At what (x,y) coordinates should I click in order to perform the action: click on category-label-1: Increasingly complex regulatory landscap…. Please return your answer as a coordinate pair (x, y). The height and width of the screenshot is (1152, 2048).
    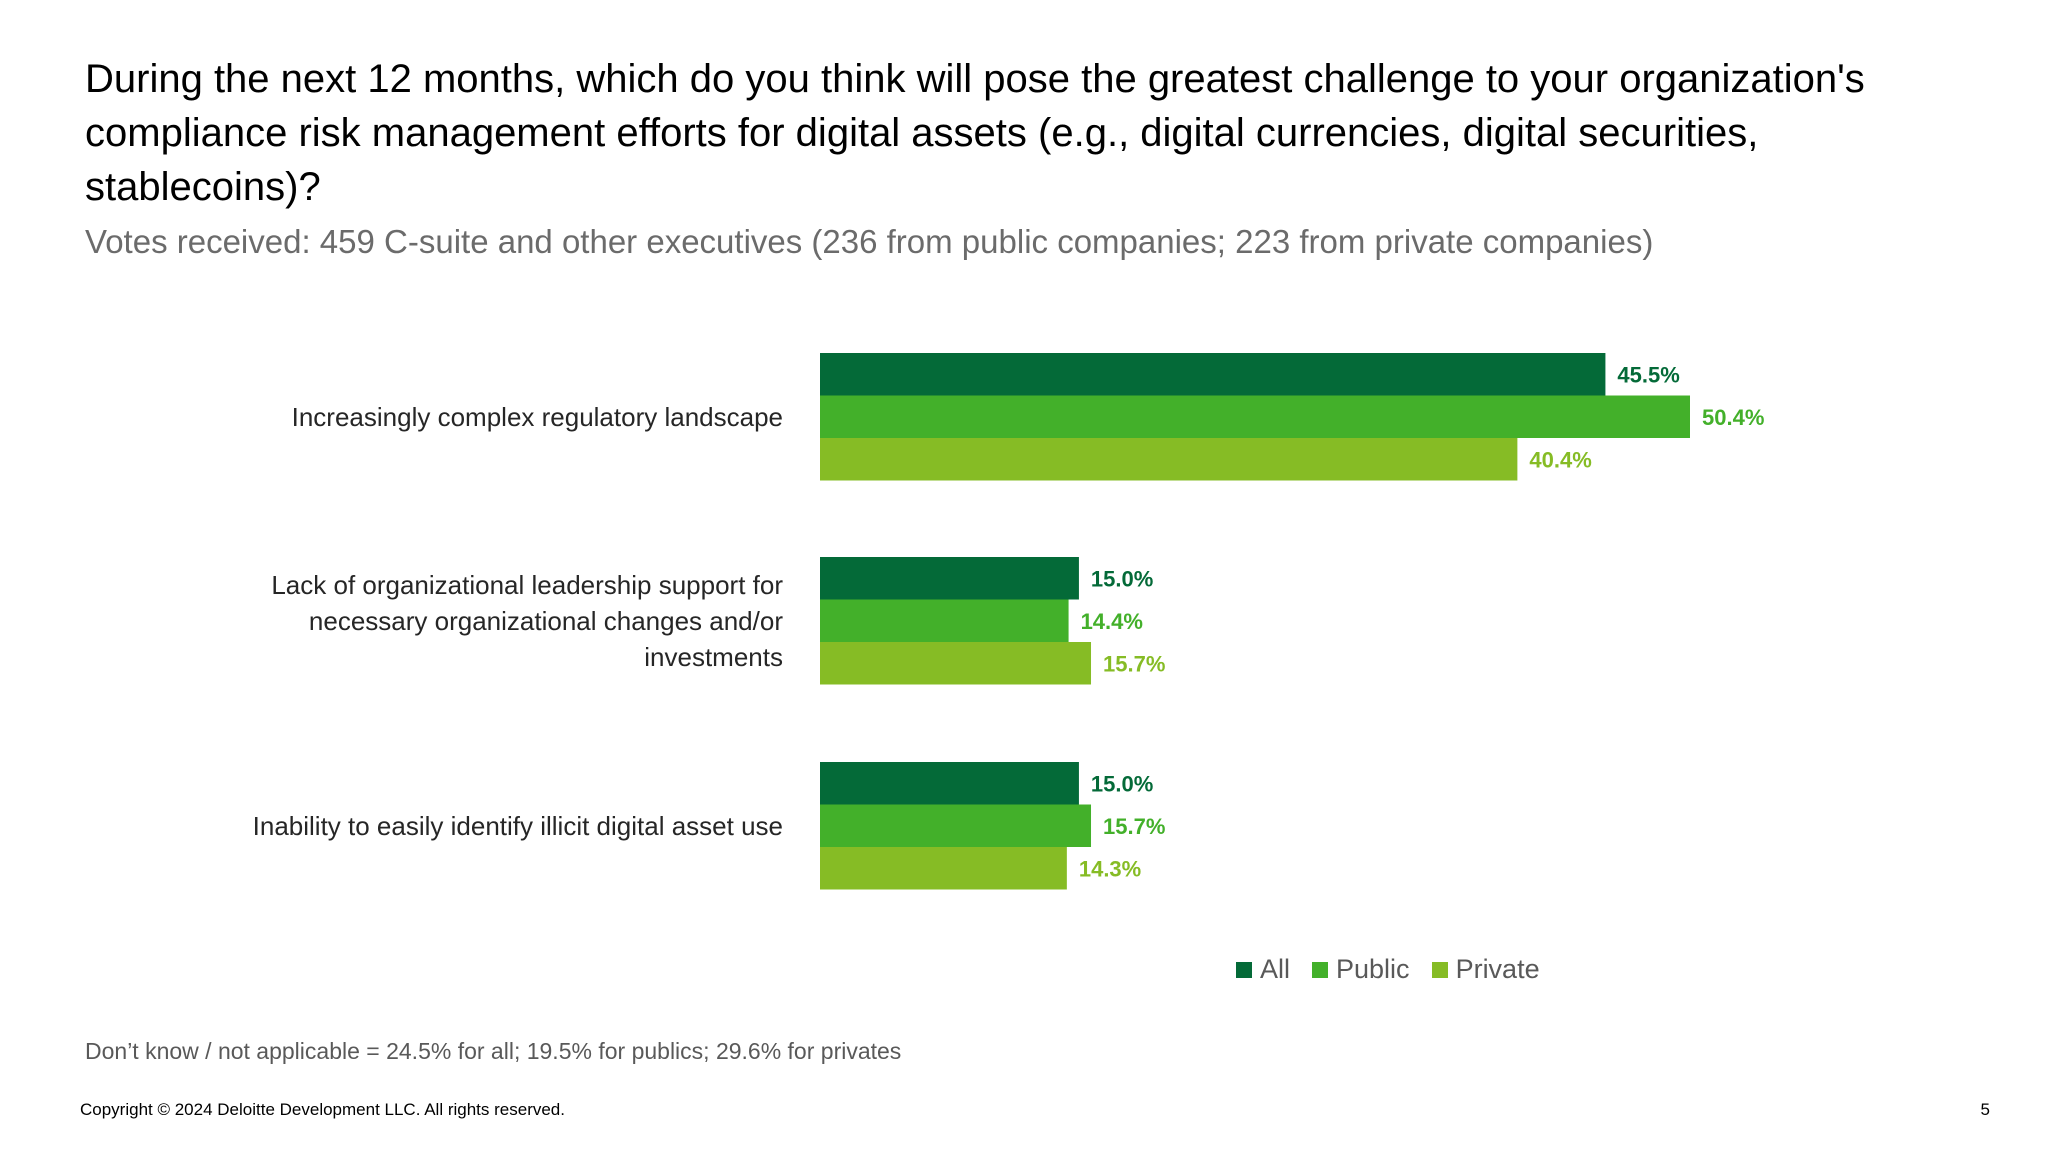
    Looking at the image, I should click on (537, 417).